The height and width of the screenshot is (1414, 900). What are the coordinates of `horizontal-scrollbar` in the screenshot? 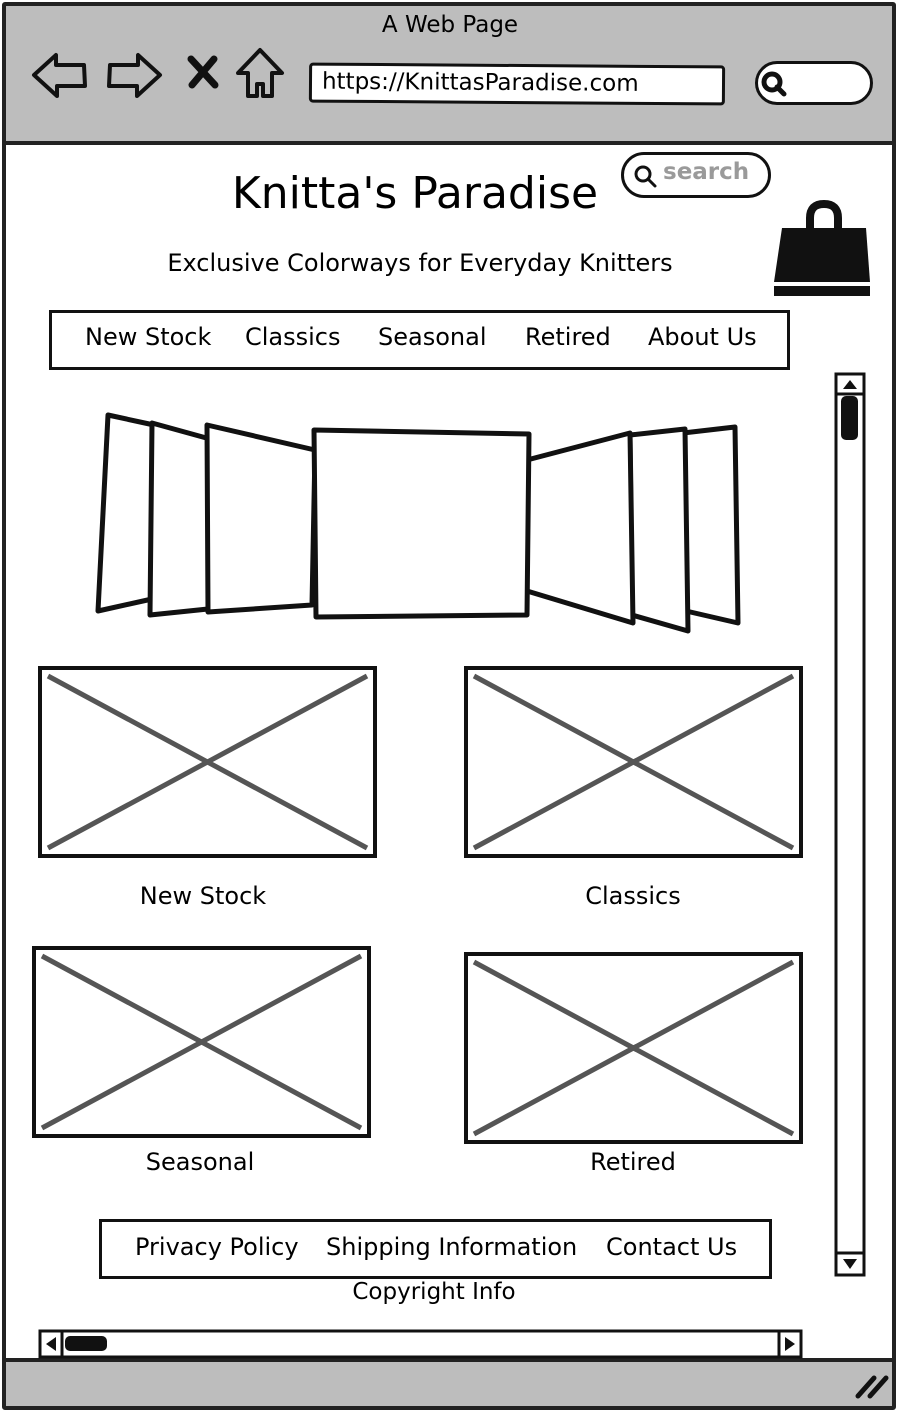 It's located at (420, 1344).